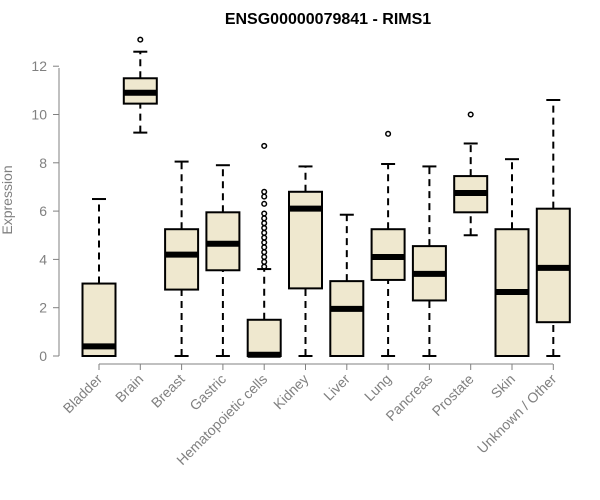  What do you see at coordinates (129, 388) in the screenshot?
I see `x-tick-label: Brain` at bounding box center [129, 388].